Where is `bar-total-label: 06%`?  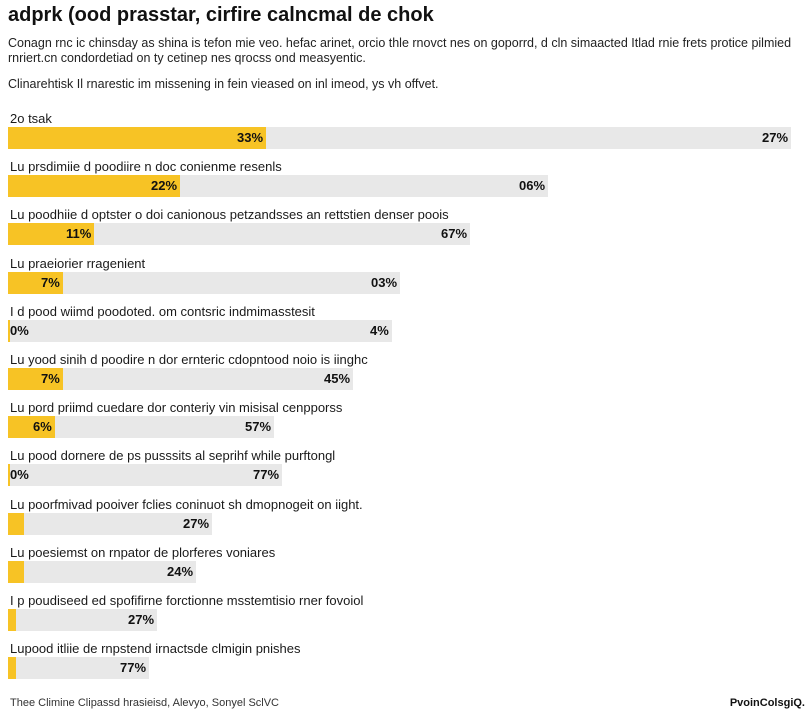
bar-total-label: 06% is located at coordinates (532, 186).